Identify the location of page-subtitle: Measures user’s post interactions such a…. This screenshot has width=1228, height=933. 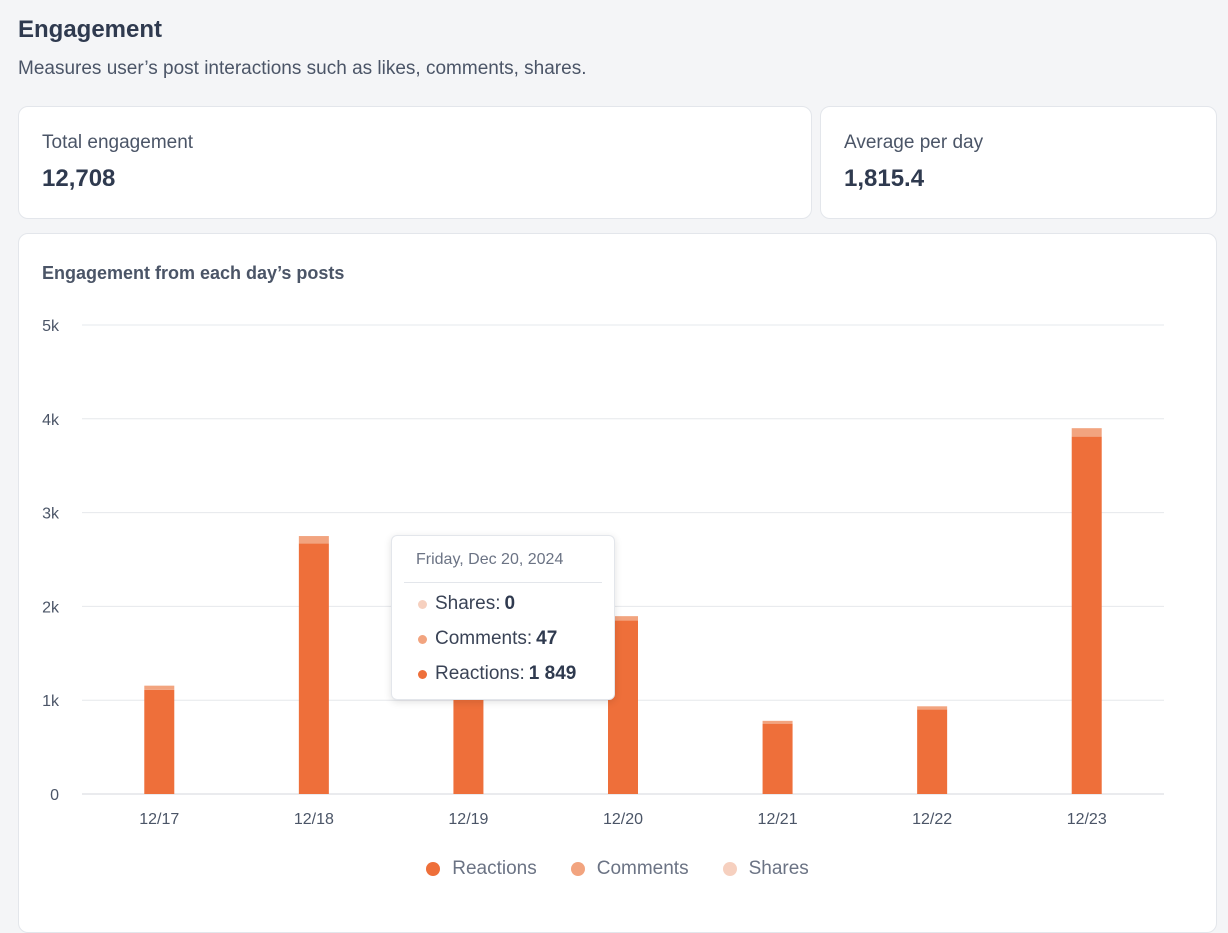
(302, 68).